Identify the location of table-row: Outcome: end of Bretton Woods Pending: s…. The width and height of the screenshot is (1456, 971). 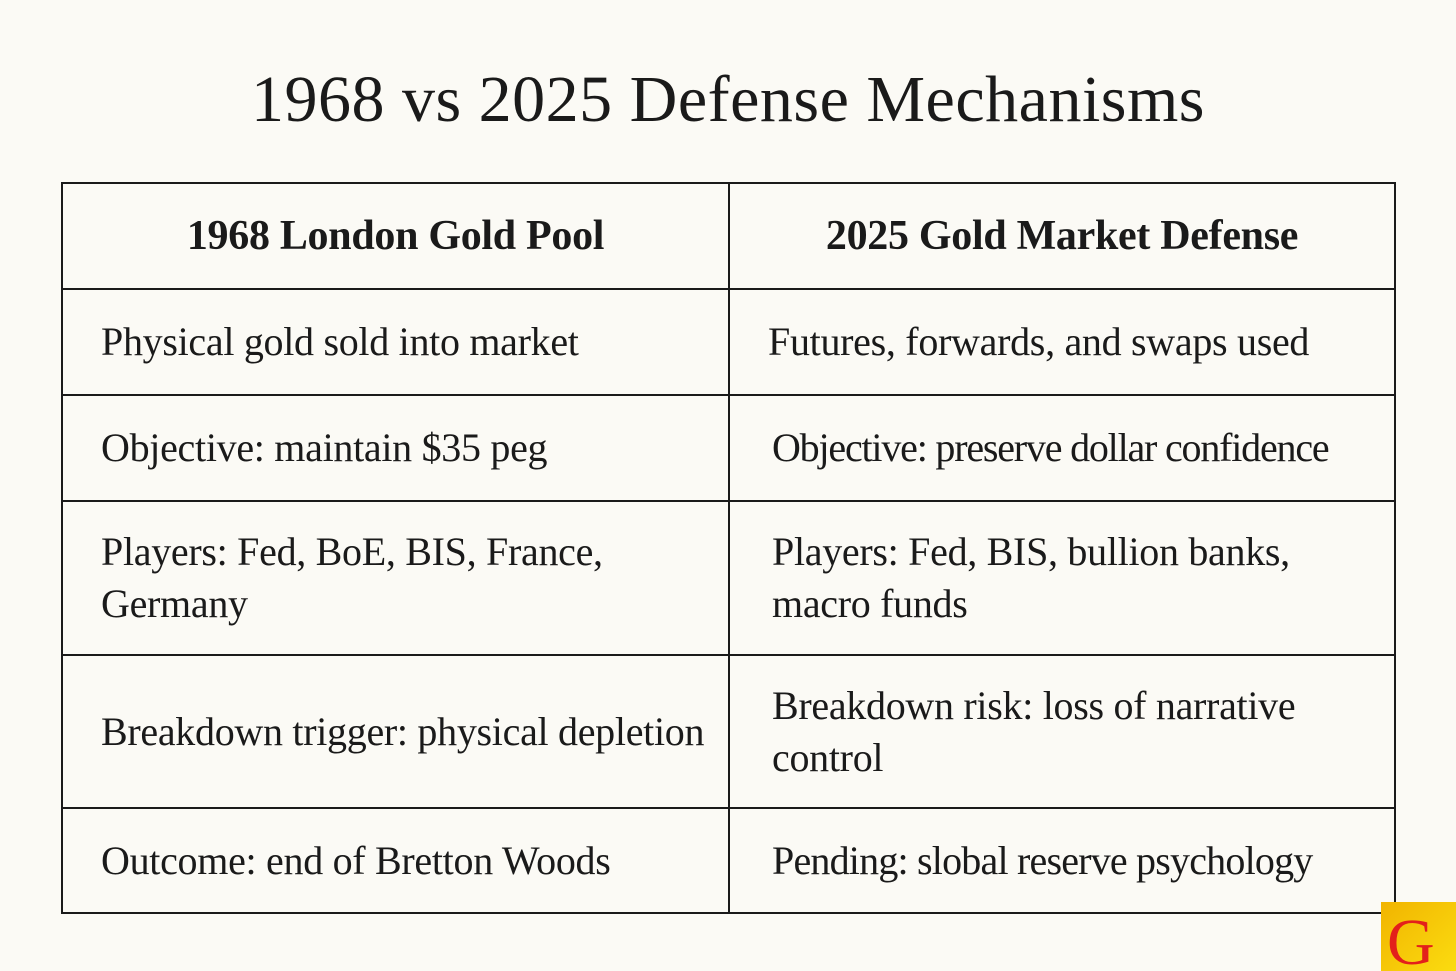
(728, 860).